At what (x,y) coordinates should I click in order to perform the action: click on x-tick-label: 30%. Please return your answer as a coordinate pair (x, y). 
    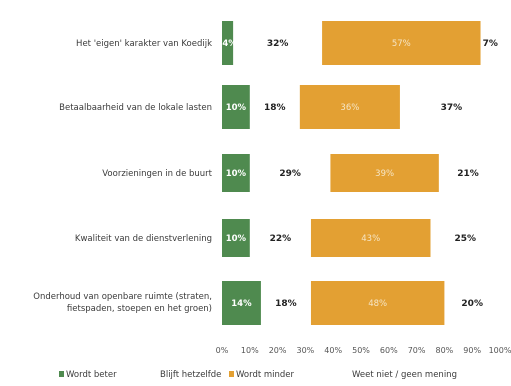
    Looking at the image, I should click on (306, 350).